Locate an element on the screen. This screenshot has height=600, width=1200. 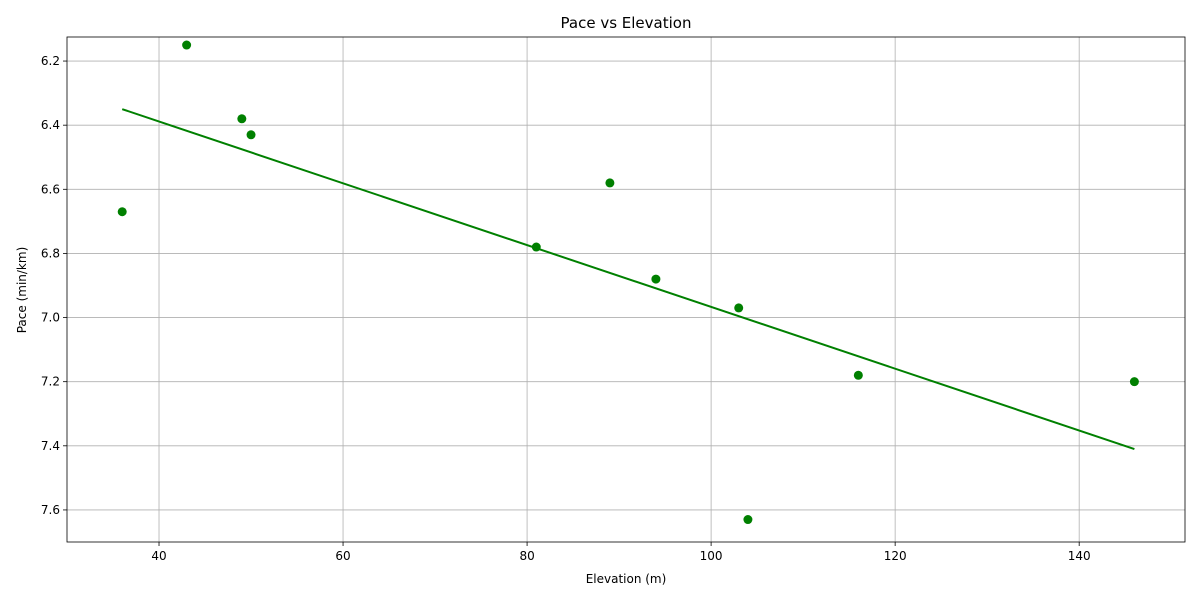
x-tick-label: 60 is located at coordinates (342, 556).